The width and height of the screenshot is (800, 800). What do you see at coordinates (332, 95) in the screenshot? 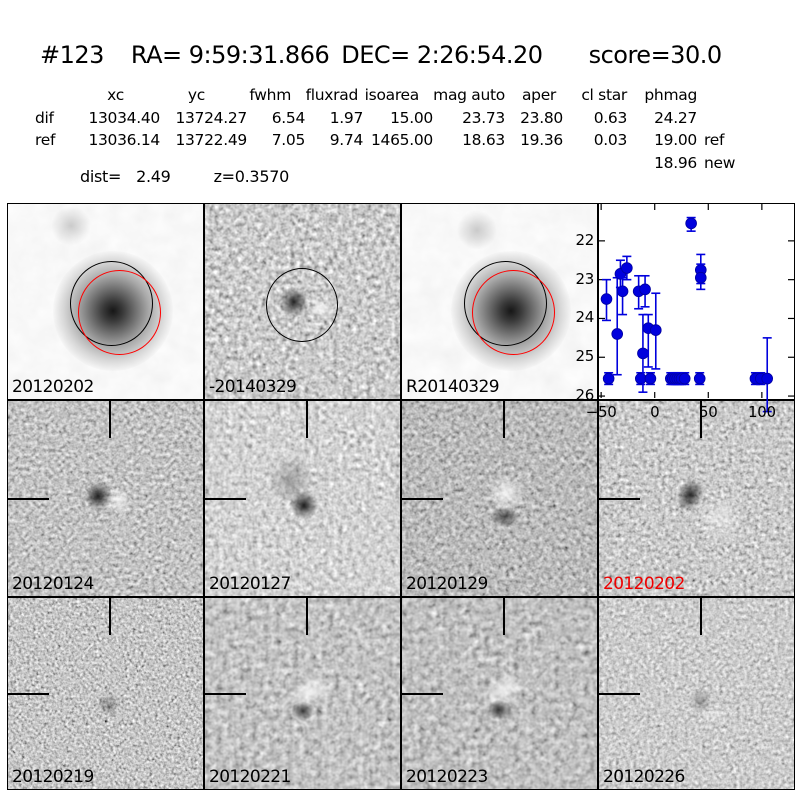
I see `col-fluxrad: fluxrad` at bounding box center [332, 95].